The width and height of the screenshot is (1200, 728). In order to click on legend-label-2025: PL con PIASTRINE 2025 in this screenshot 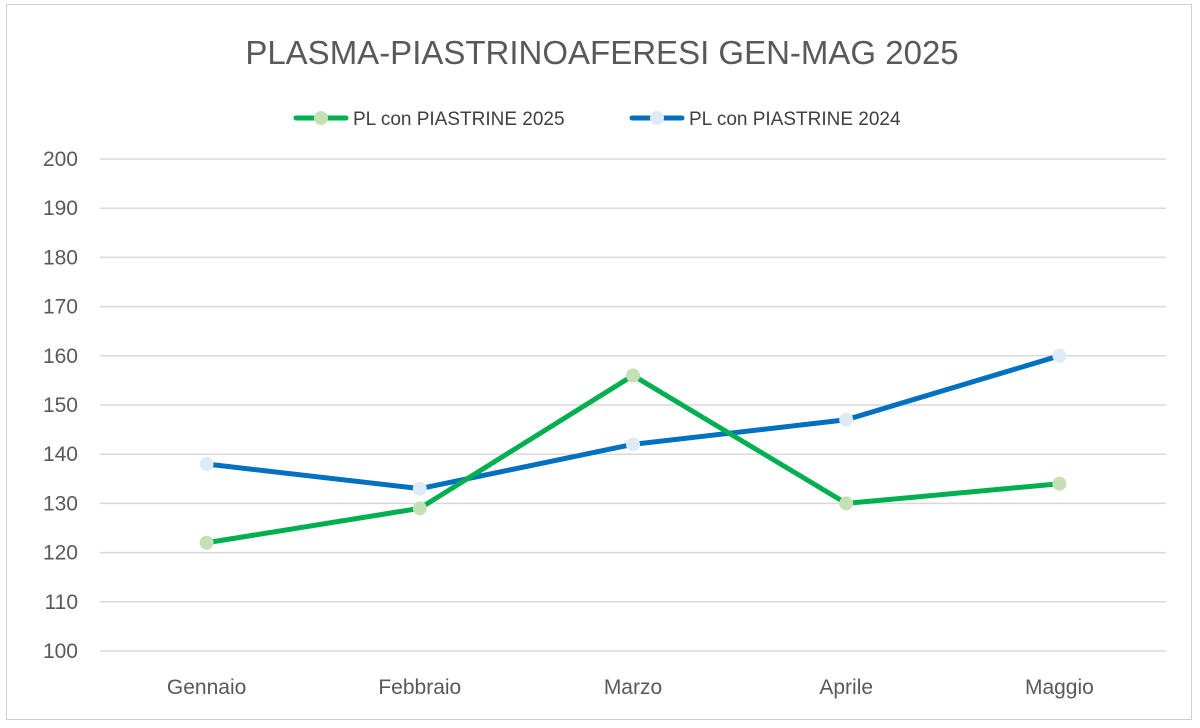, I will do `click(459, 119)`.